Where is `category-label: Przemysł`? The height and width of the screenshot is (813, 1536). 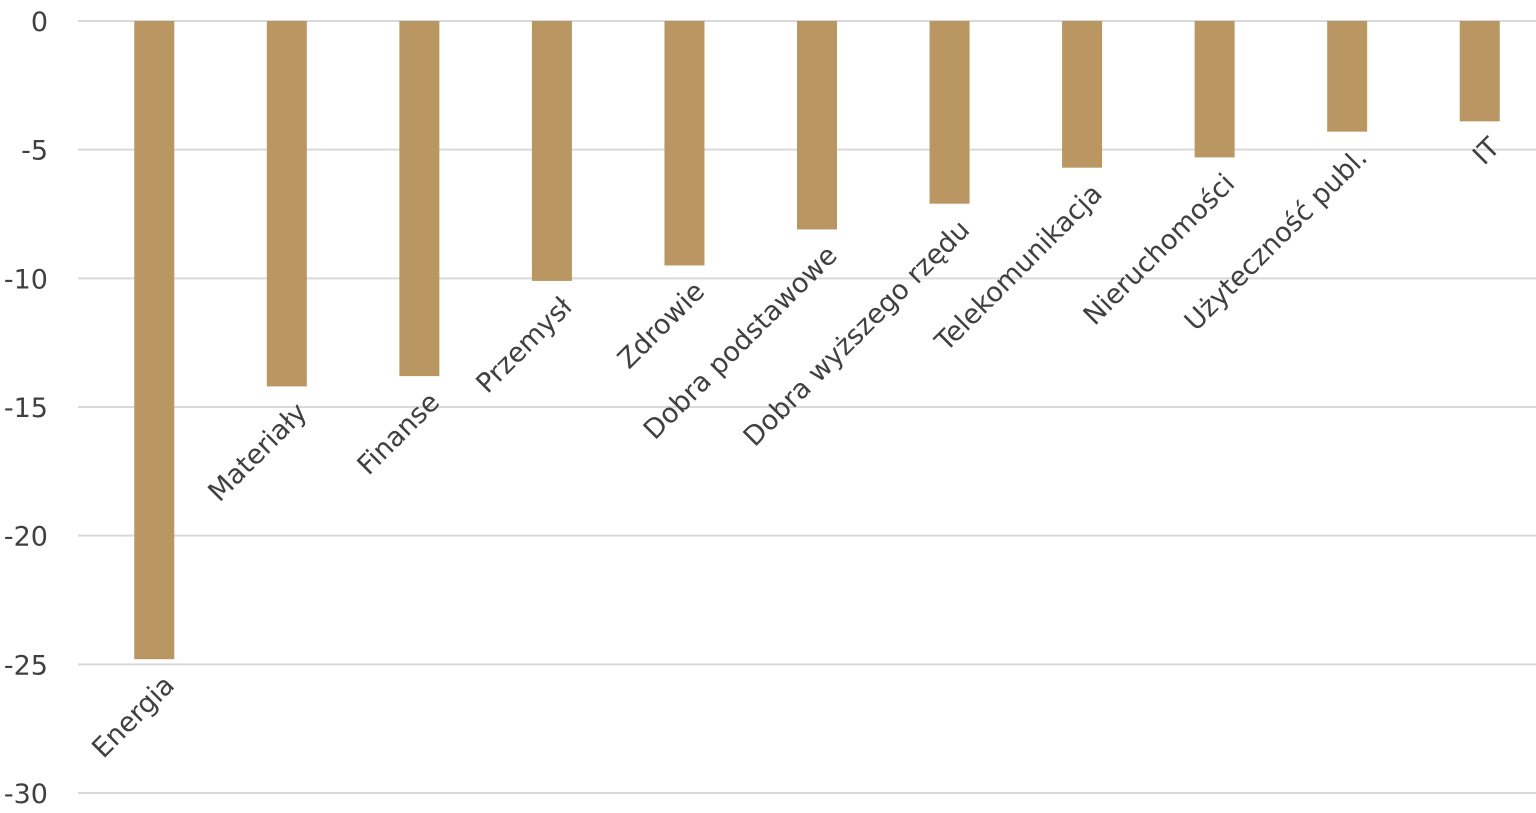
category-label: Przemysł is located at coordinates (524, 345).